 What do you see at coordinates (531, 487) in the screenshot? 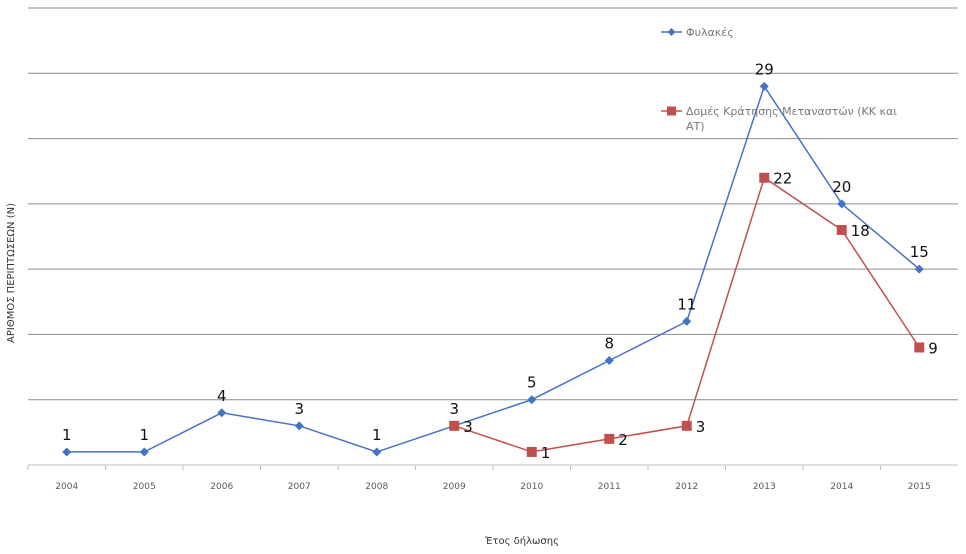
I see `x-tick-label: 2010` at bounding box center [531, 487].